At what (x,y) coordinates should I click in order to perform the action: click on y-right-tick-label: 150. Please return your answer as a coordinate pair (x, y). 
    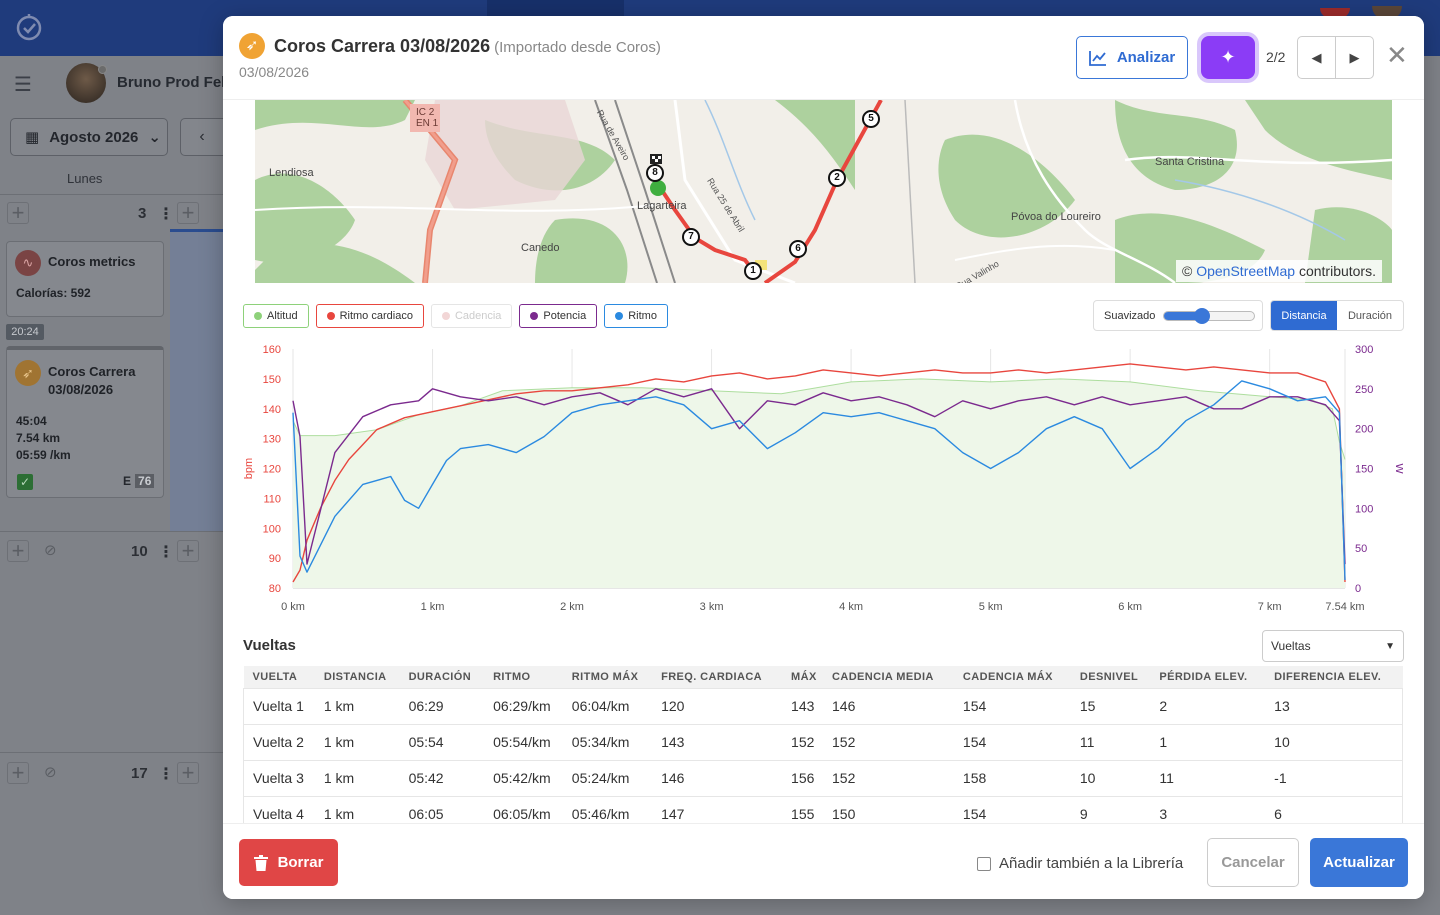
    Looking at the image, I should click on (1364, 470).